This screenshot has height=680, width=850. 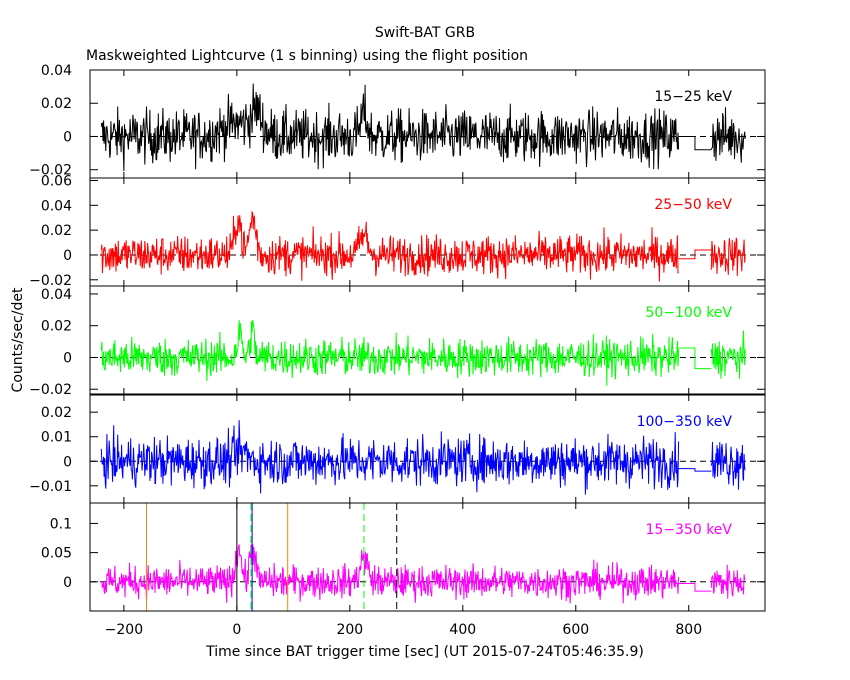 I want to click on band-label: 25−50 keV, so click(x=693, y=205).